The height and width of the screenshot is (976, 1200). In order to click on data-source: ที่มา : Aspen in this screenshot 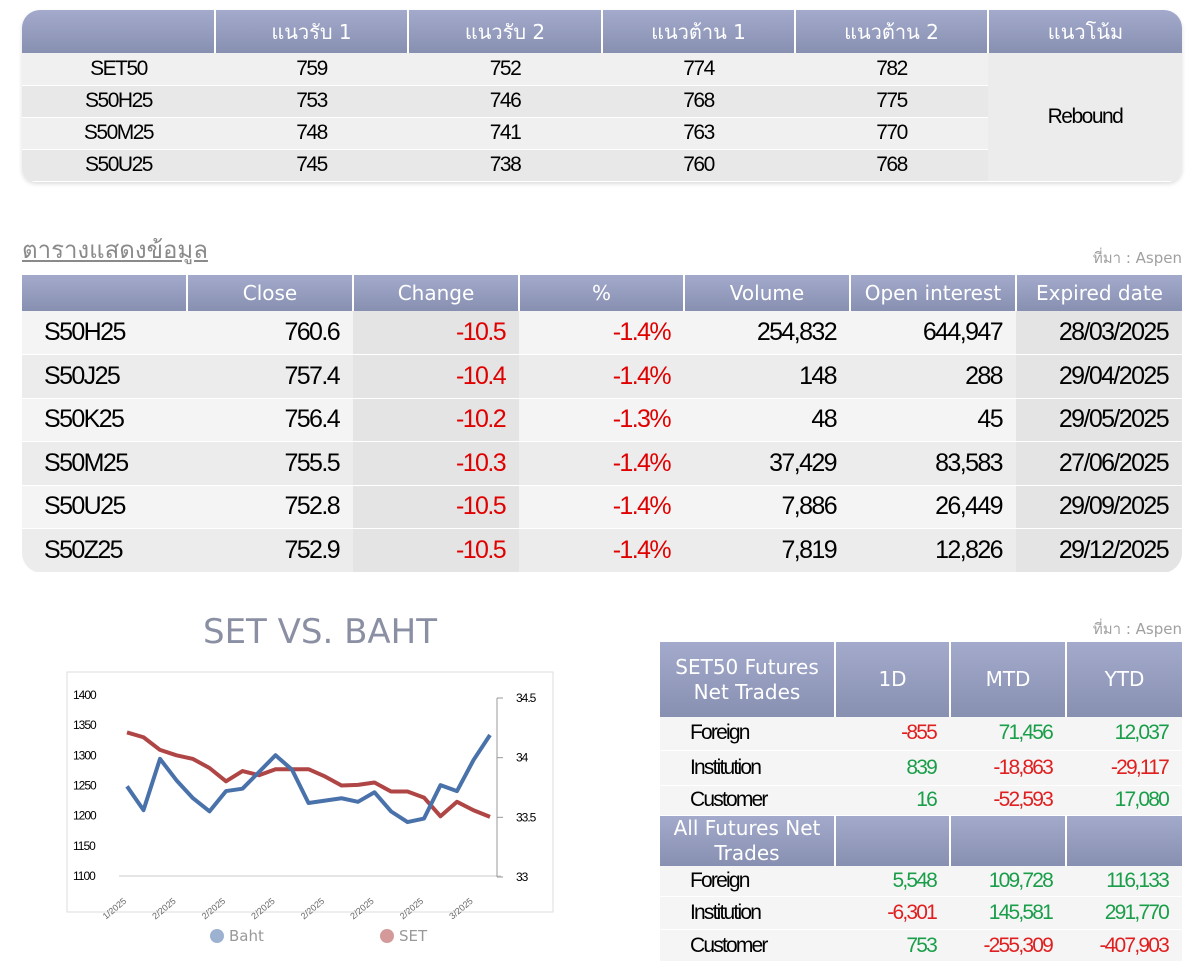, I will do `click(1137, 258)`.